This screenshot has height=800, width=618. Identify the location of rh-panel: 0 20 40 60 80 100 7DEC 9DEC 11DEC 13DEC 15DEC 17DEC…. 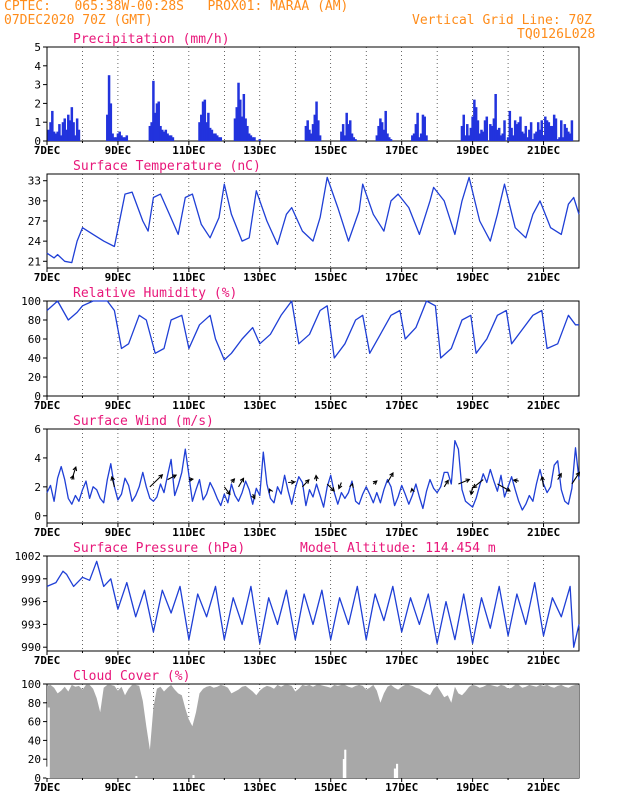
(300, 349).